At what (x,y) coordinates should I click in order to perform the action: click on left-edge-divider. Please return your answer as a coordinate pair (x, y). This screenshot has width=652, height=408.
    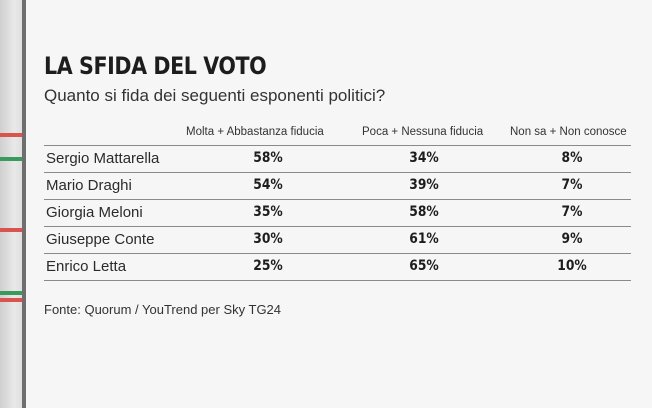
    Looking at the image, I should click on (24, 204).